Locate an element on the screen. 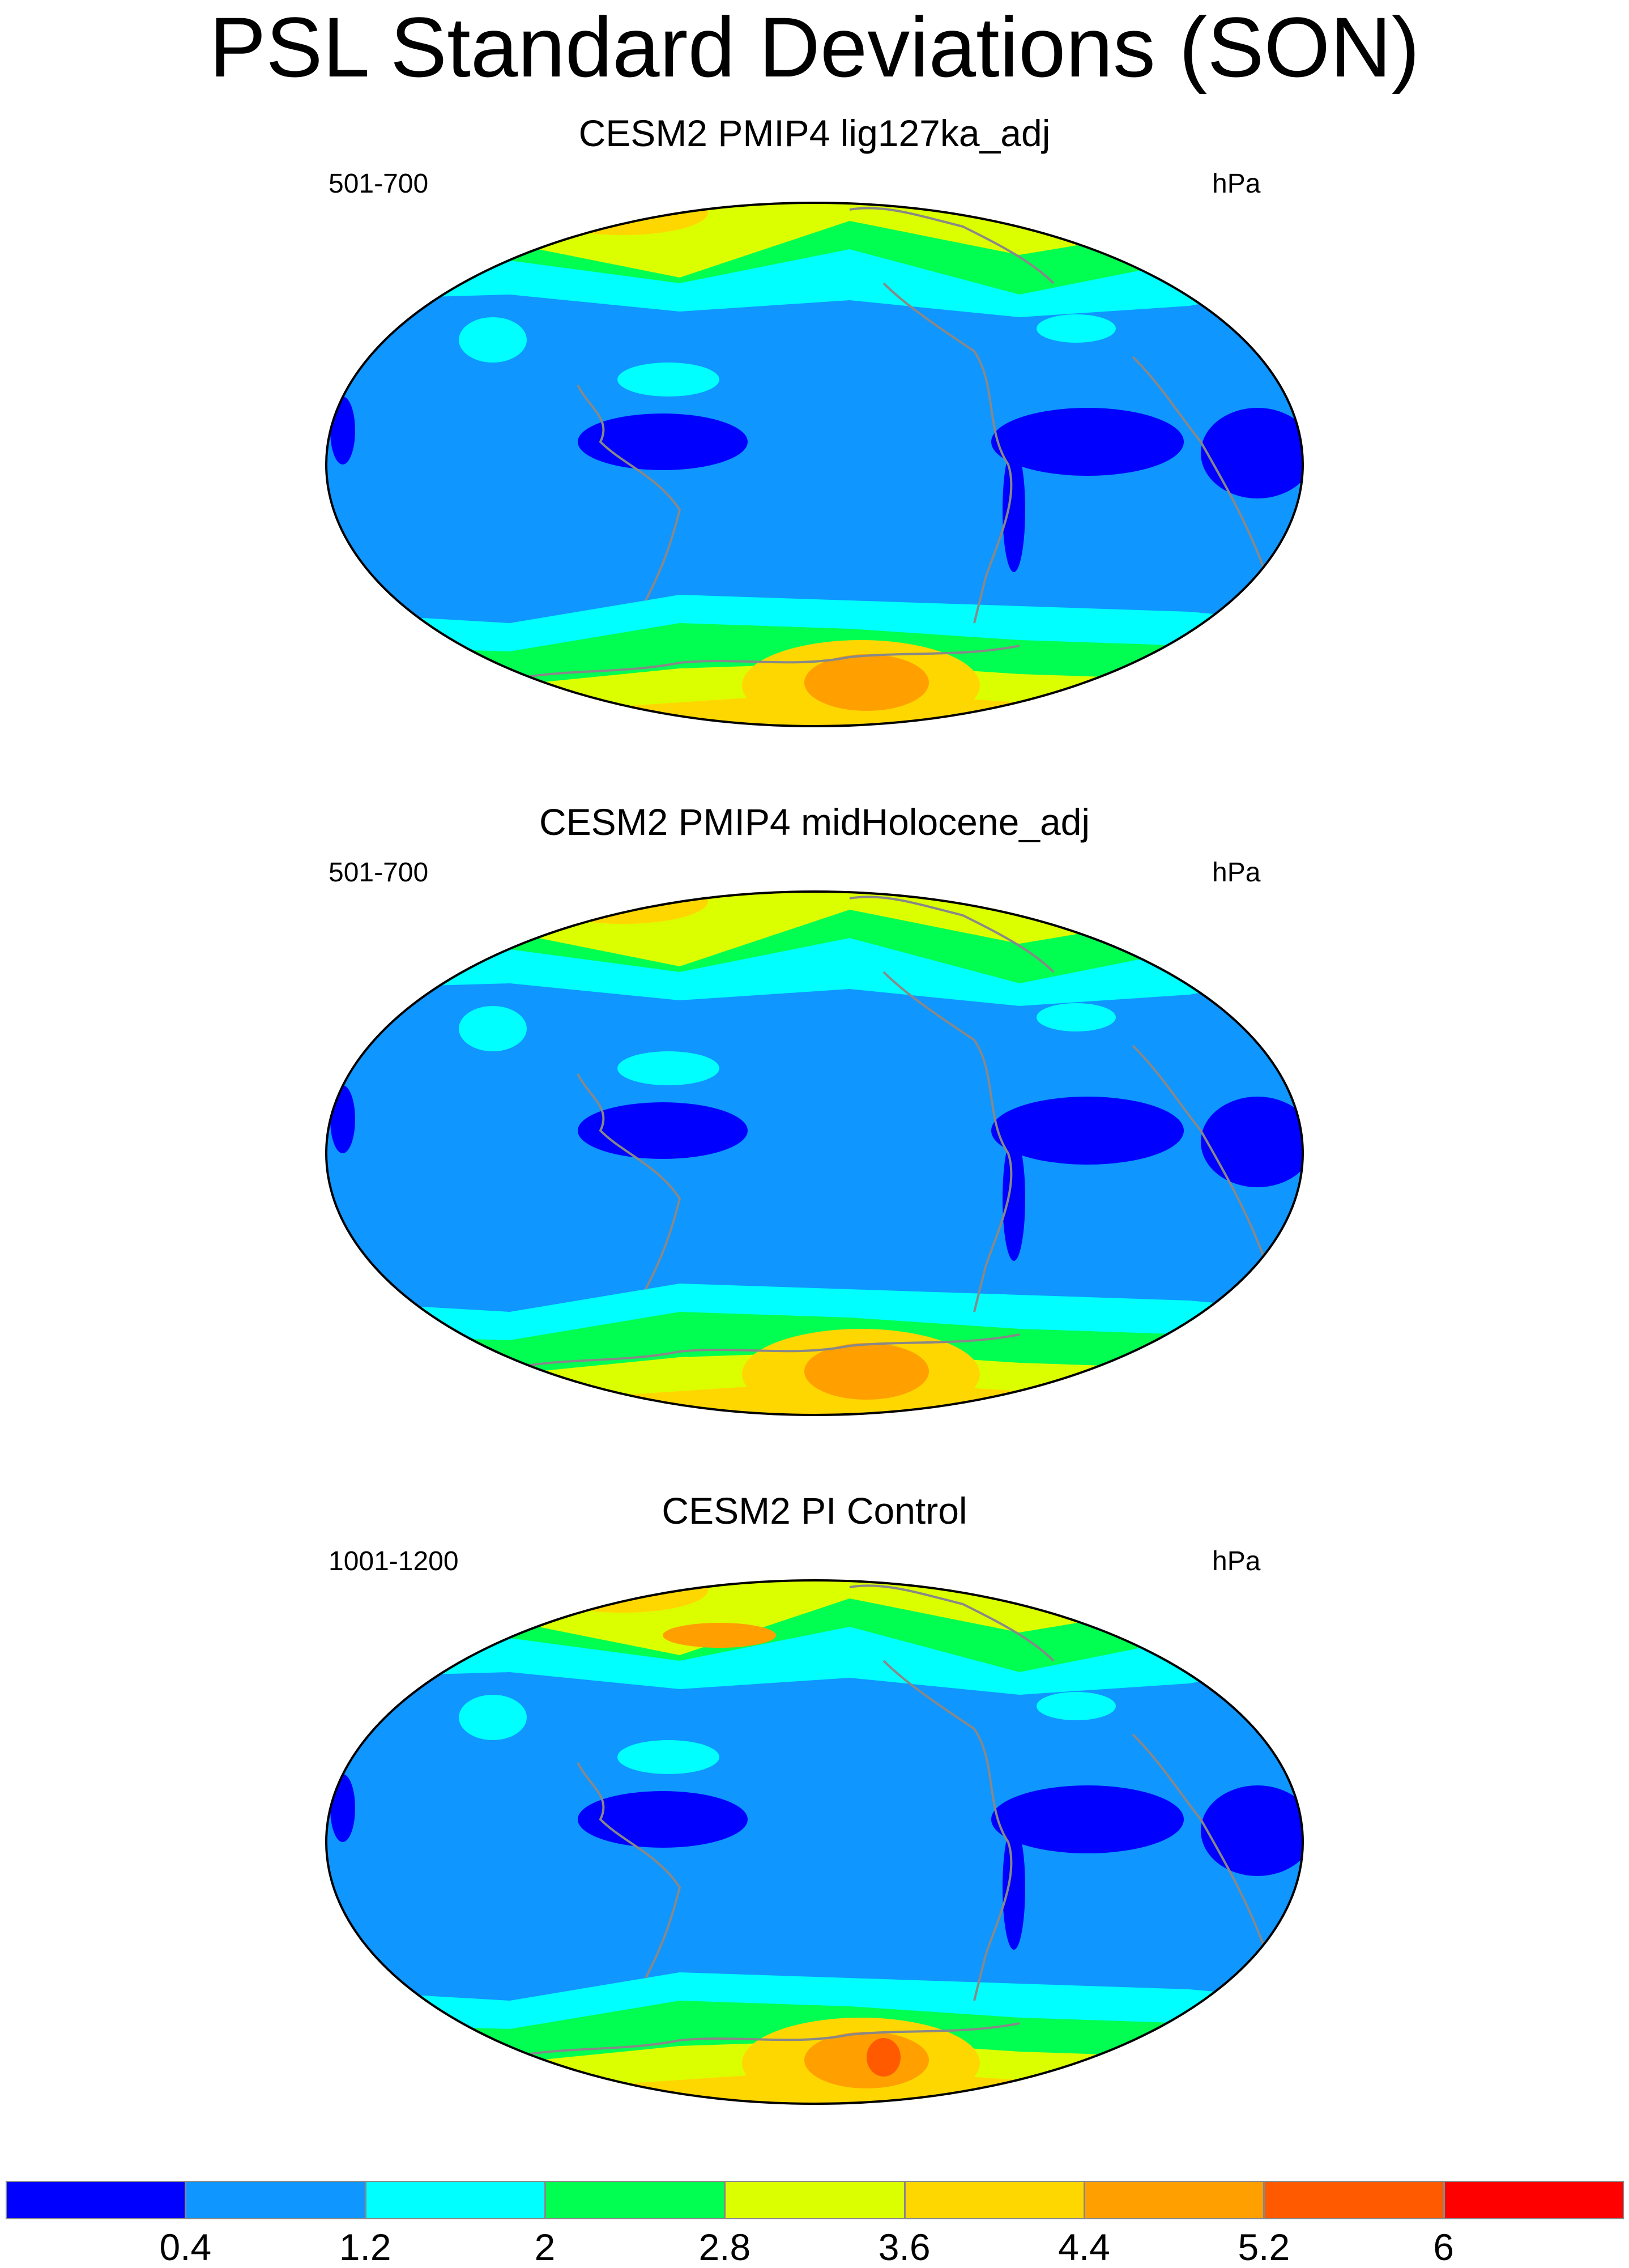  figure-title: PSL Standard Deviations (SON) is located at coordinates (814, 47).